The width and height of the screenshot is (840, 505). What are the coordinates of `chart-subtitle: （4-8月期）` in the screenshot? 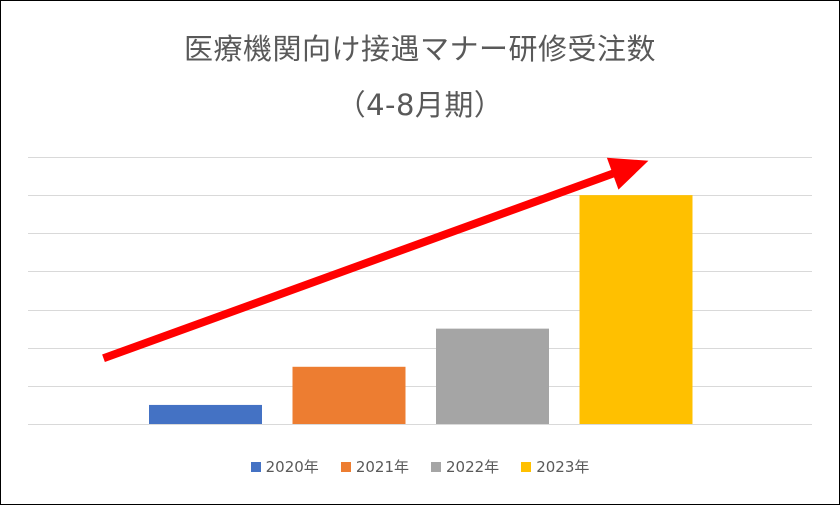 It's located at (420, 105).